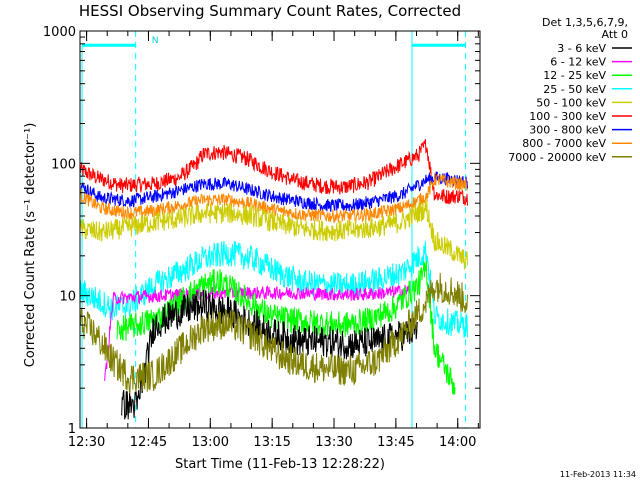 This screenshot has width=640, height=480. What do you see at coordinates (210, 442) in the screenshot?
I see `x-tick-label: 13:00` at bounding box center [210, 442].